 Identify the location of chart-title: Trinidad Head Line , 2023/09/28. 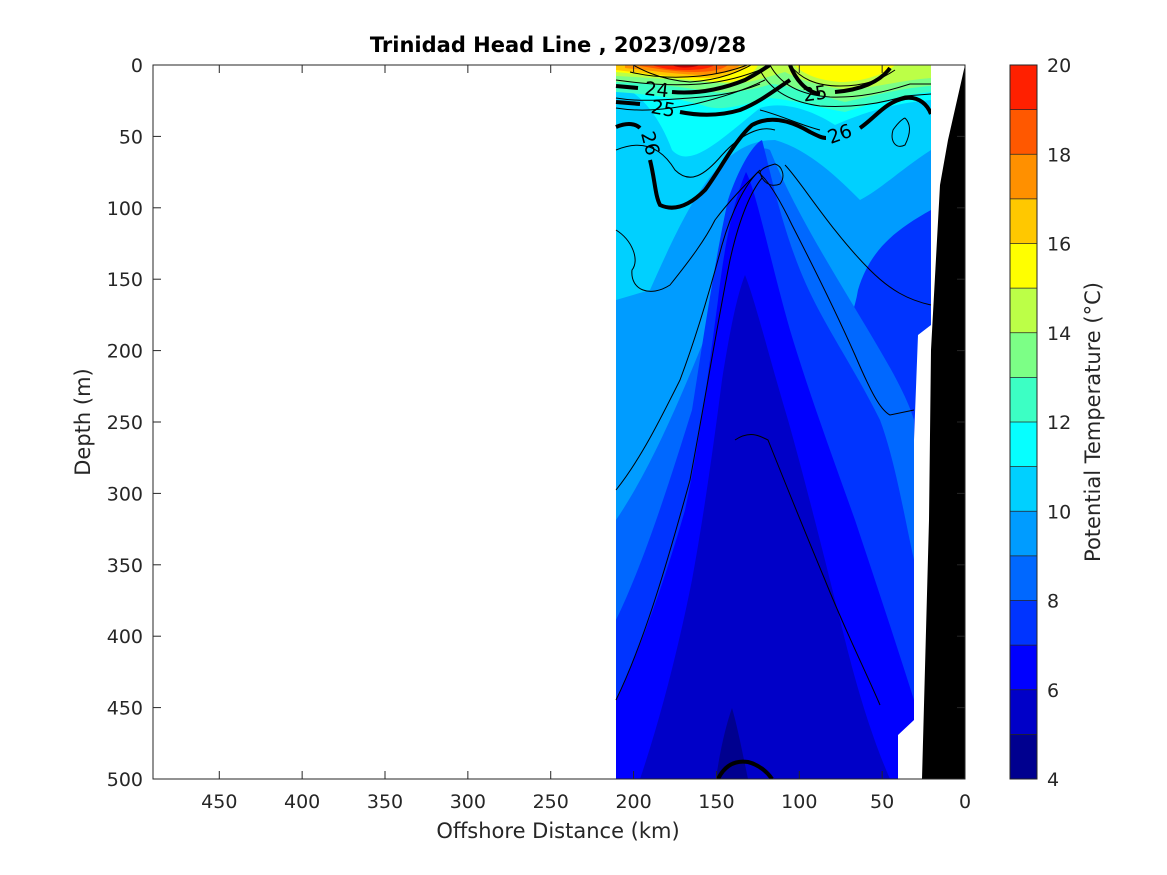
(558, 45).